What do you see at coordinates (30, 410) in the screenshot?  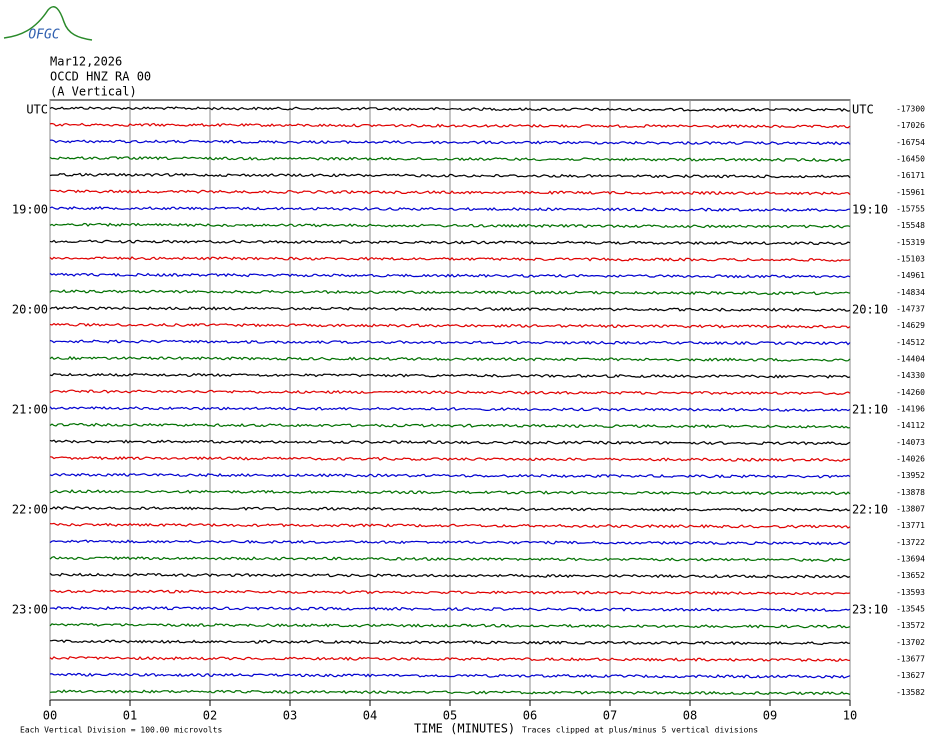 I see `left-time-label: 21:00` at bounding box center [30, 410].